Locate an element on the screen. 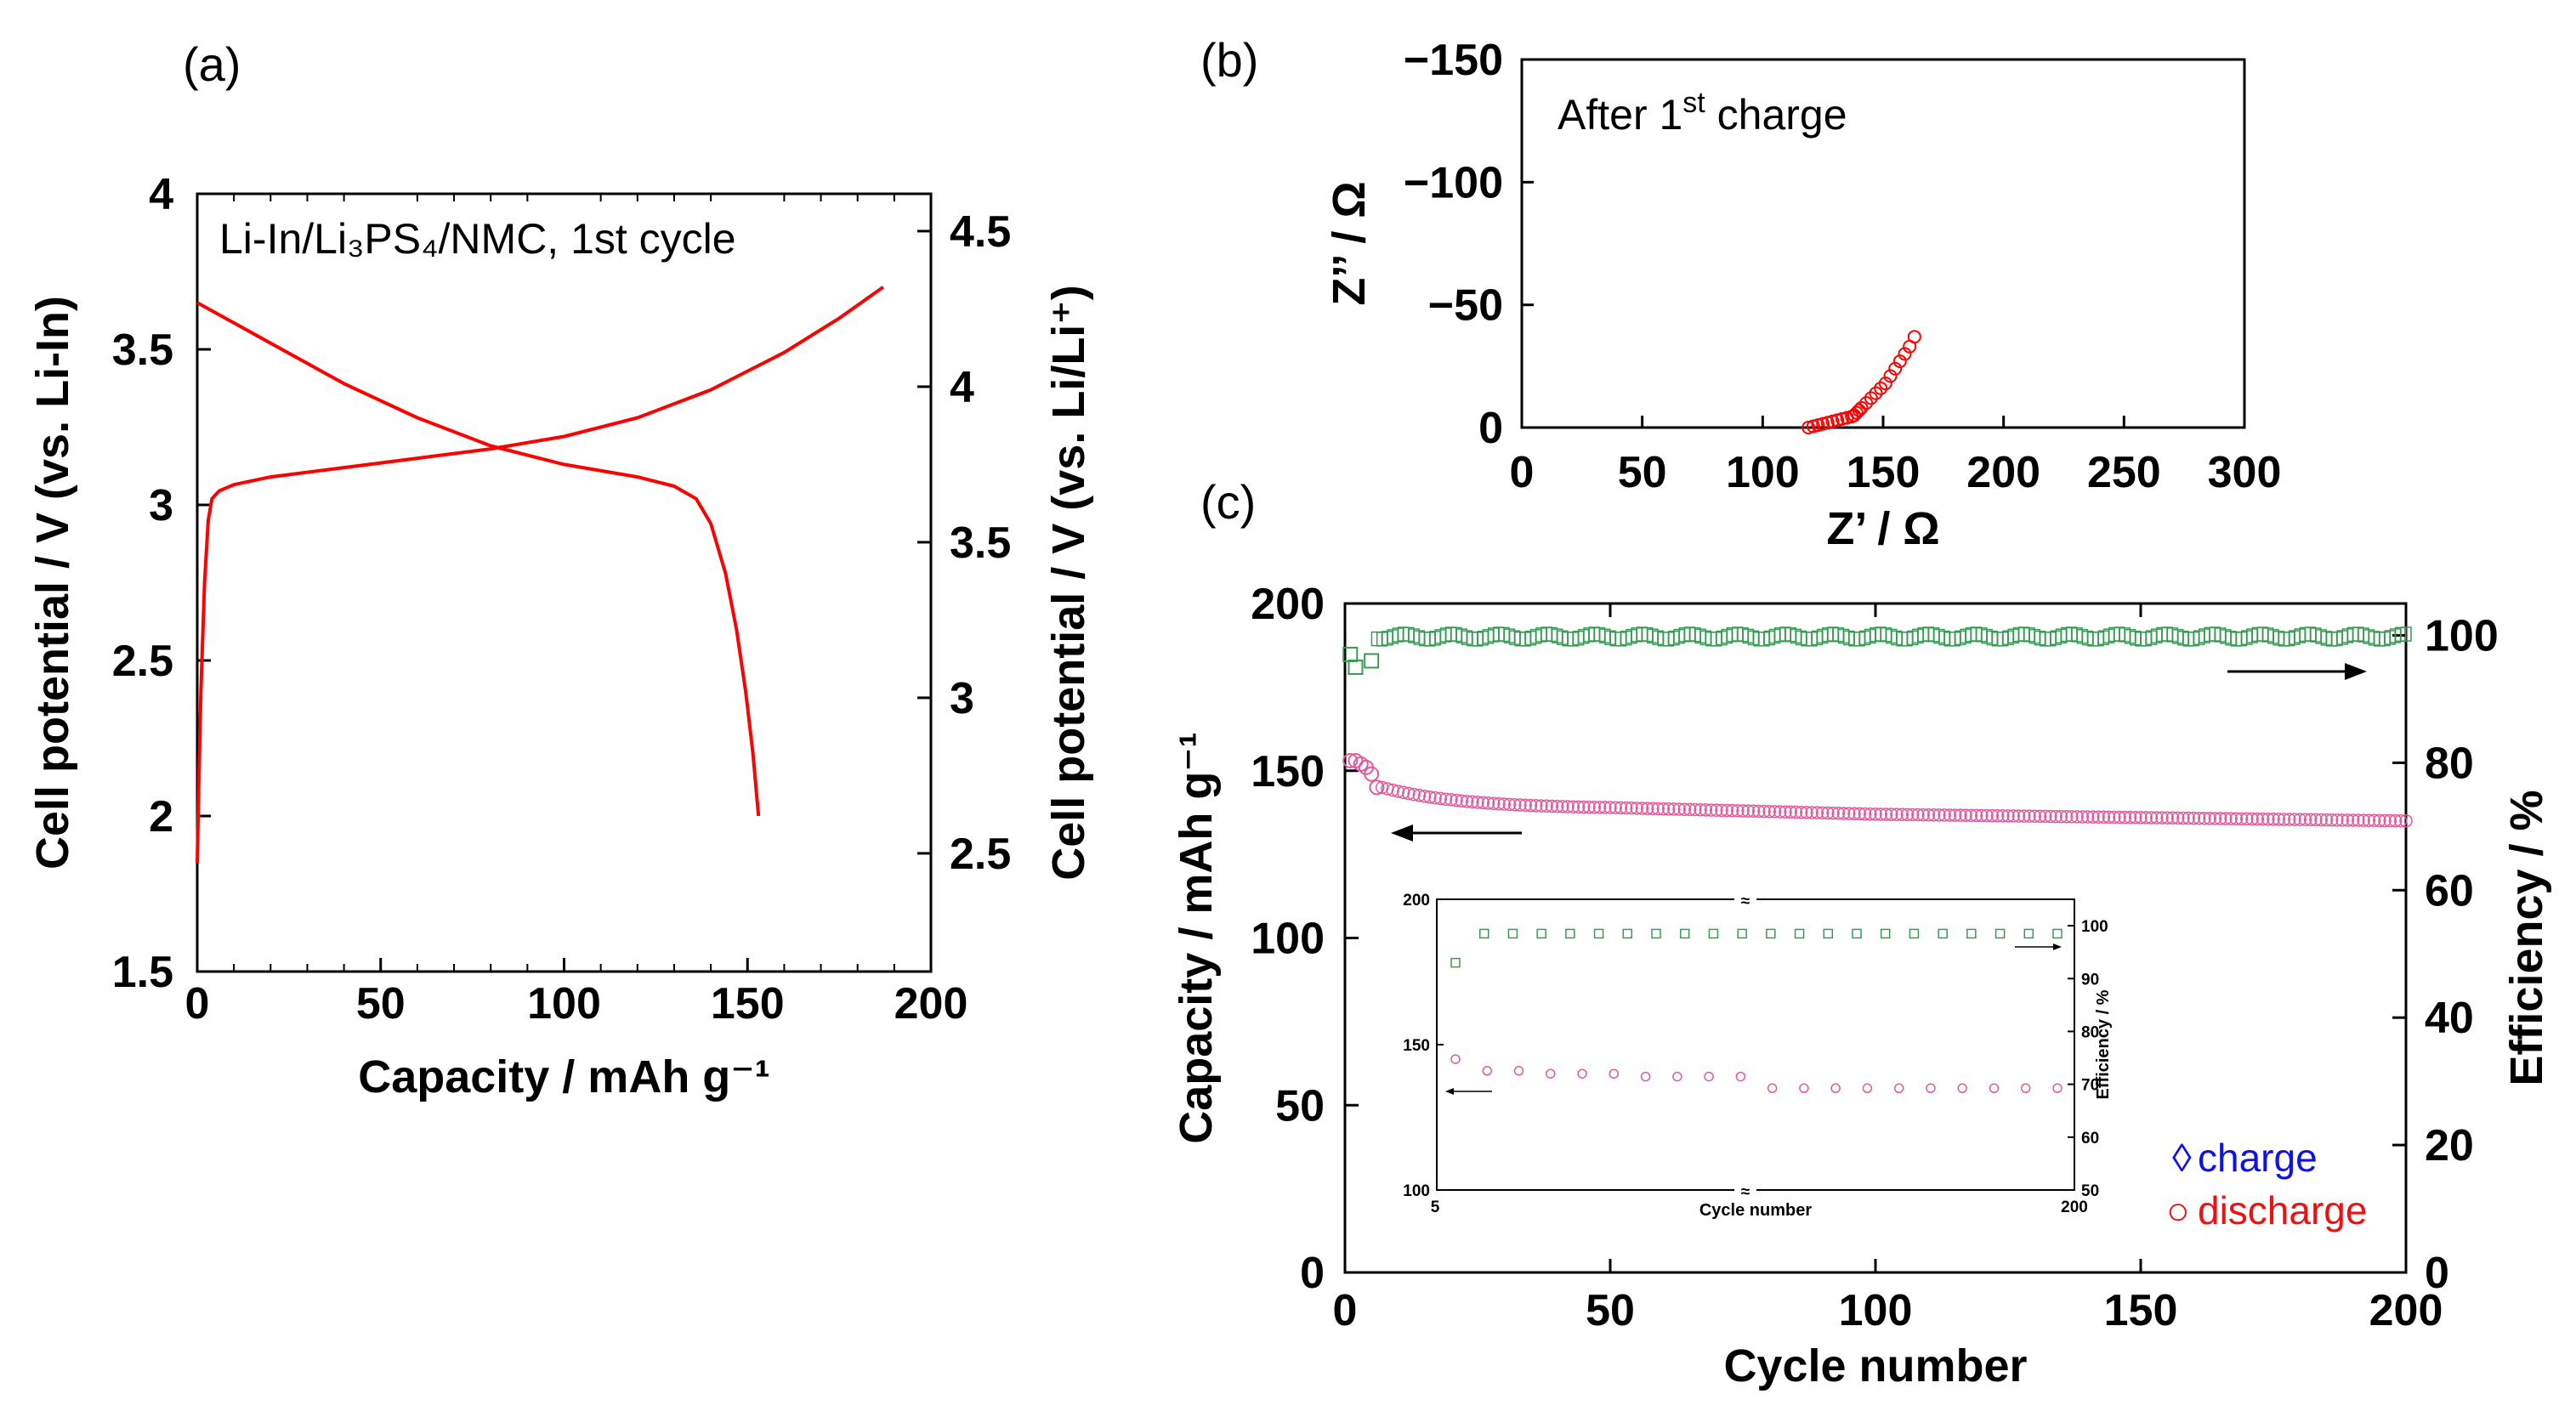  legend-charge-symbol: ◊ is located at coordinates (2182, 1158).